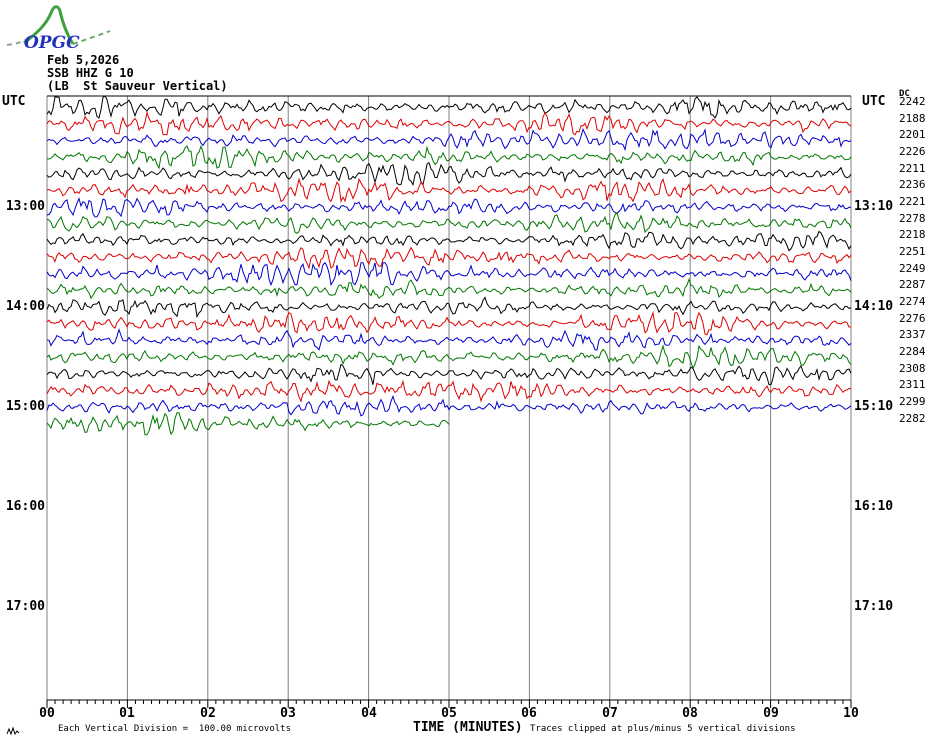 The image size is (930, 744). I want to click on x-tick-label: 08, so click(690, 713).